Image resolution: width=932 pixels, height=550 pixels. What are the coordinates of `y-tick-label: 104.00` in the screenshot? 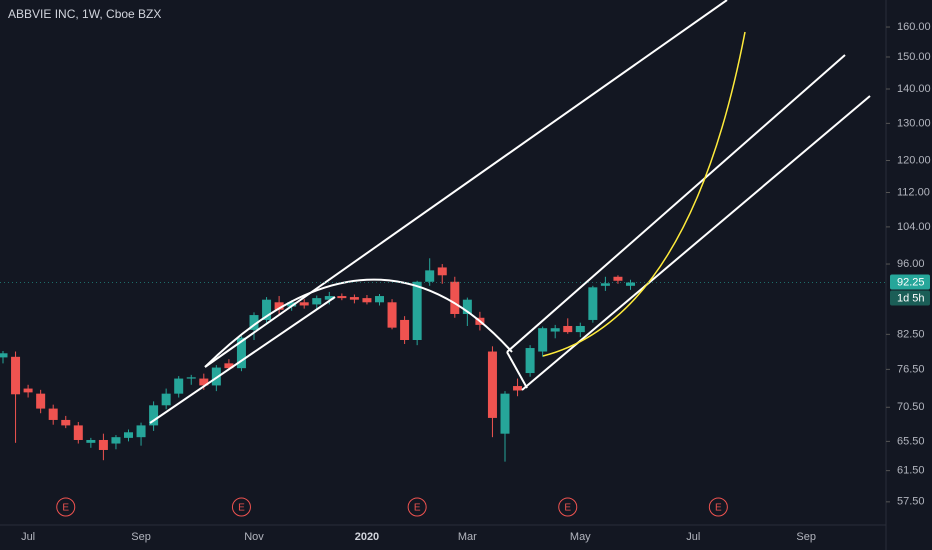 It's located at (914, 227).